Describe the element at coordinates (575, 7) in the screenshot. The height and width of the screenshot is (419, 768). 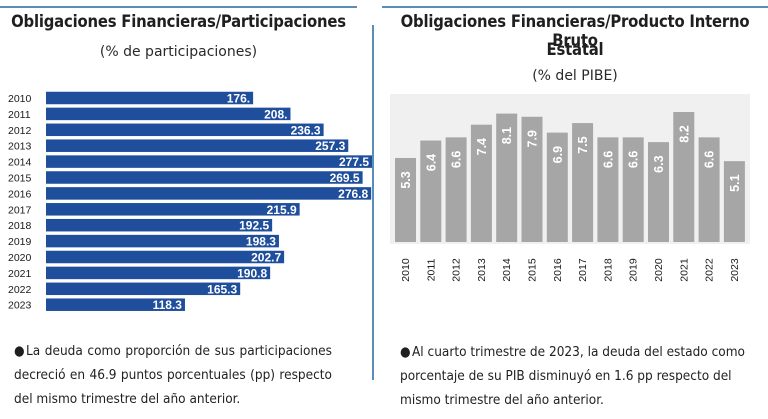
I see `right-top-rule` at that location.